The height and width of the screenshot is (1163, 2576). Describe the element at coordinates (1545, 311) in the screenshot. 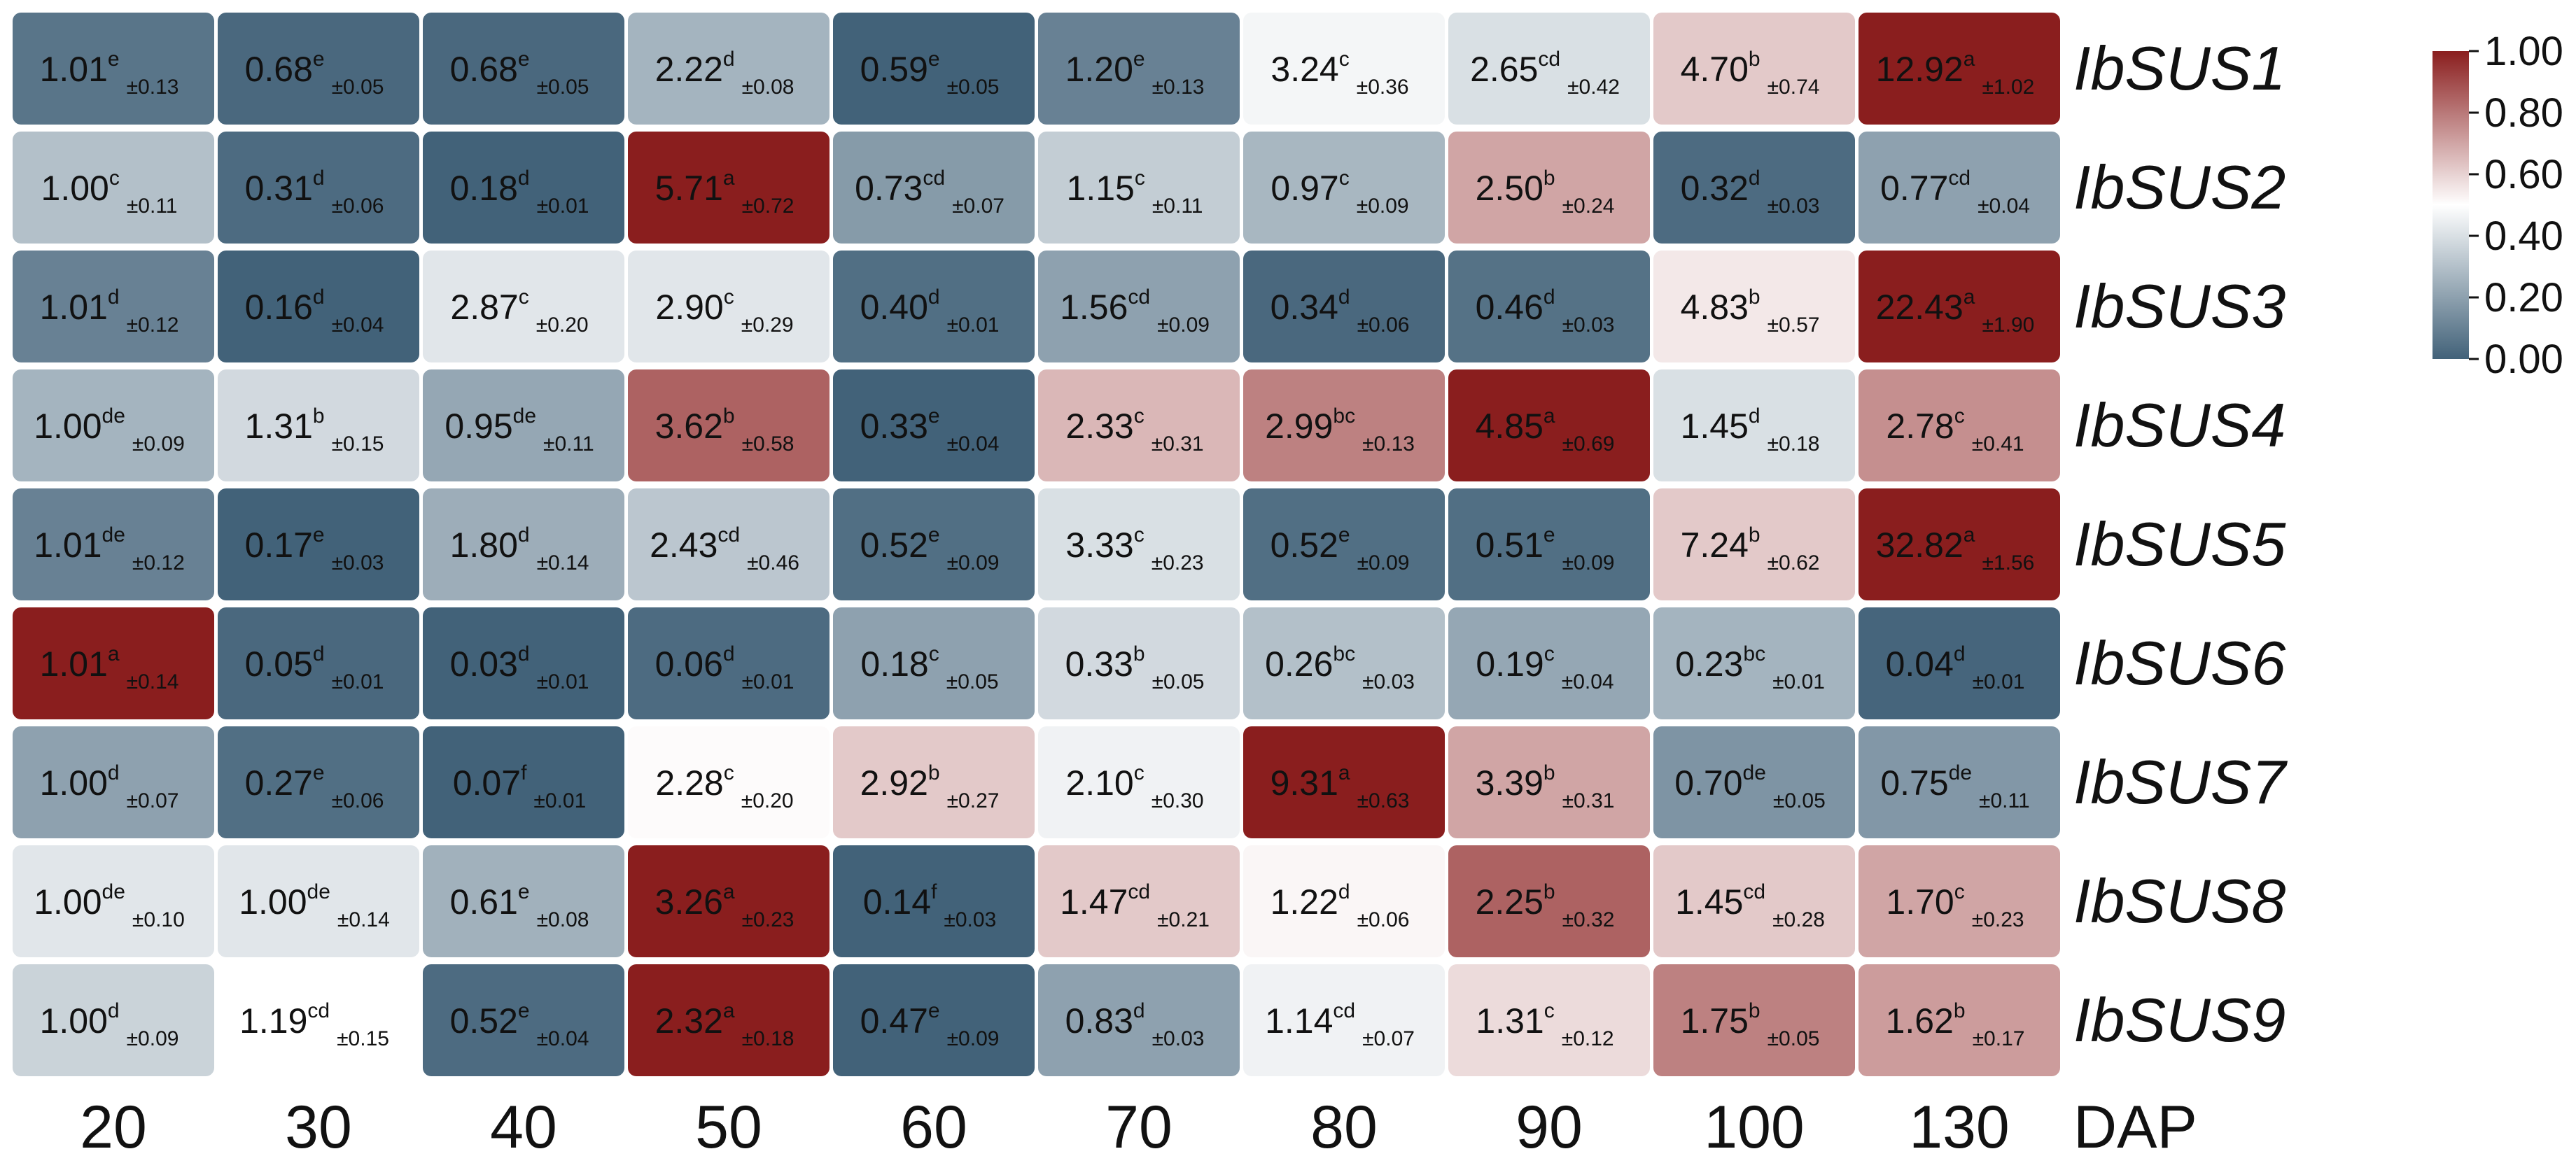

I see `cell-label: 0.46d ±0.03` at that location.